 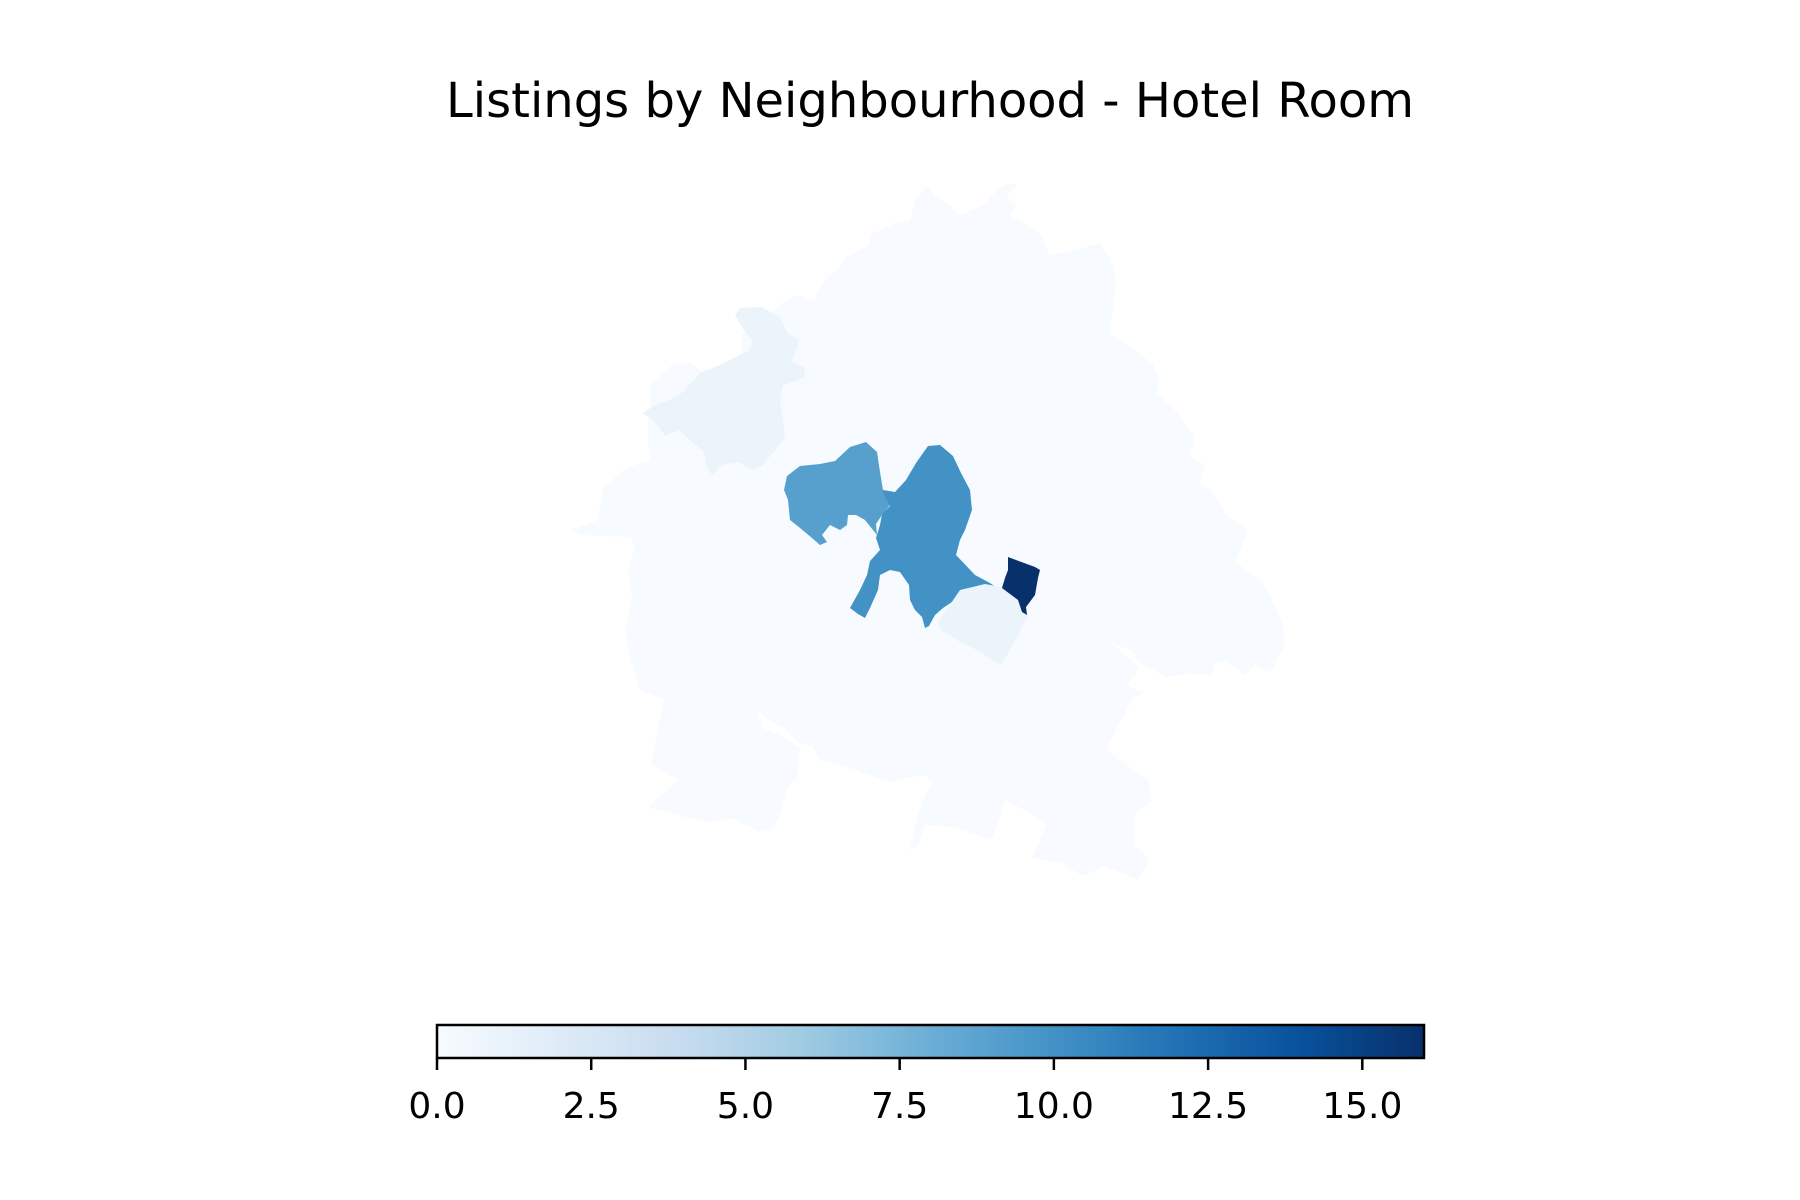 What do you see at coordinates (745, 1106) in the screenshot?
I see `colorbar-tick-label: 5.0` at bounding box center [745, 1106].